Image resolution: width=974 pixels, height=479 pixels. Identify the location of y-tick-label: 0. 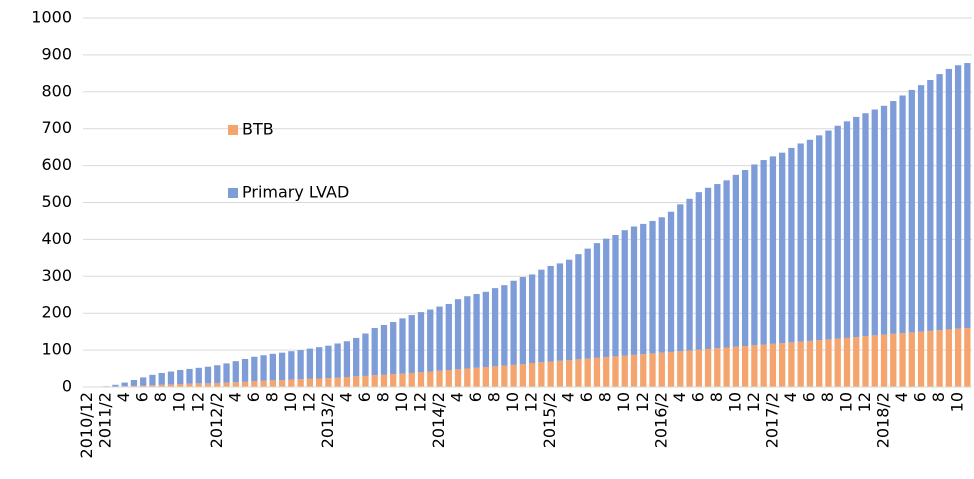
(67, 386).